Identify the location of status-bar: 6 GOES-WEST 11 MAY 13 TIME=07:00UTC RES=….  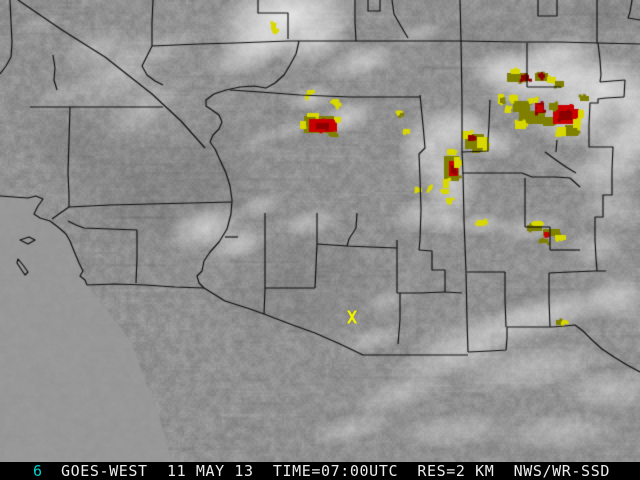
(320, 471).